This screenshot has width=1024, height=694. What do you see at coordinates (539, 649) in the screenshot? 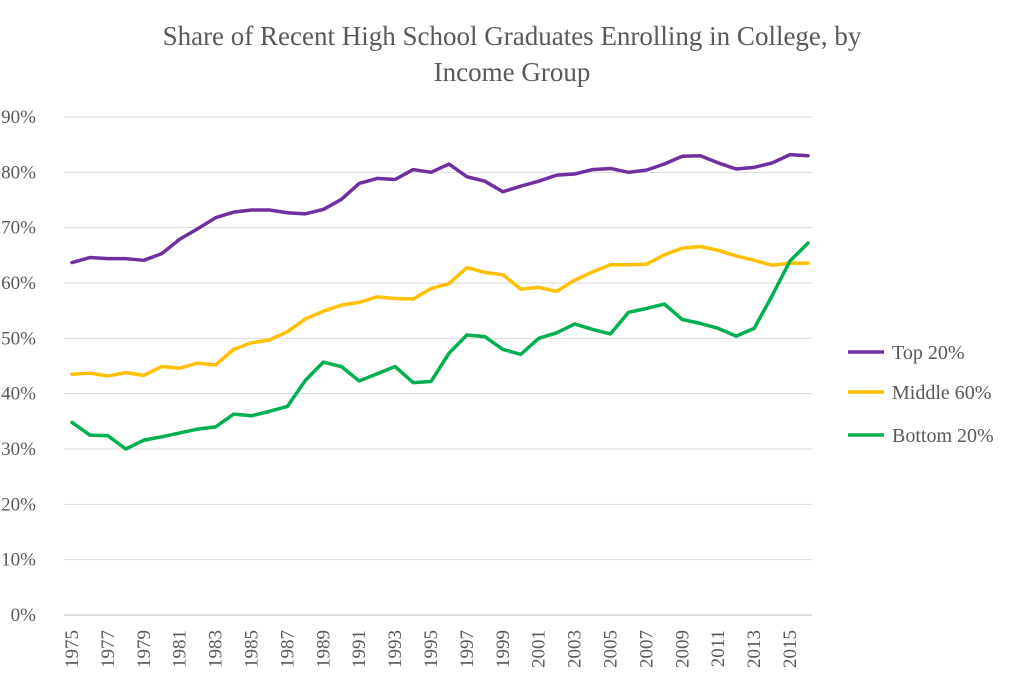
I see `x-tick-label: 2001` at bounding box center [539, 649].